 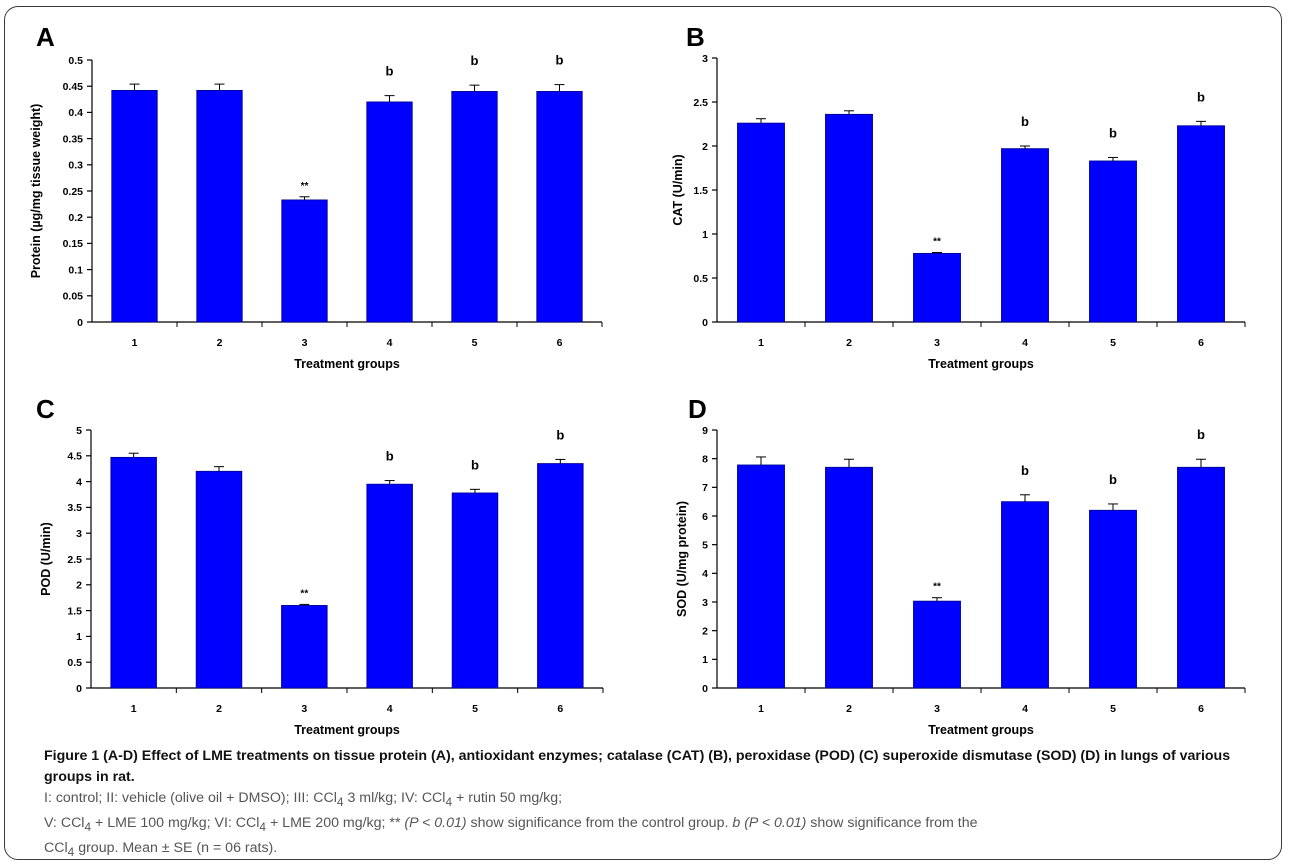 I want to click on y-tick-label: 2.5, so click(x=700, y=103).